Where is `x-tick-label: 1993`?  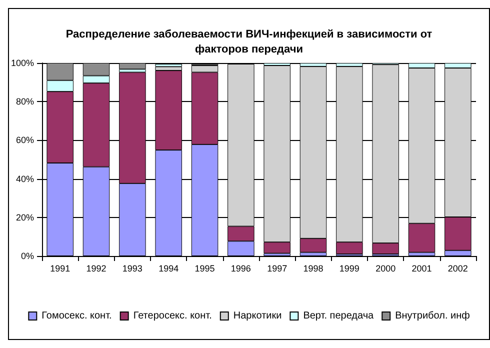
x-tick-label: 1993 is located at coordinates (132, 269).